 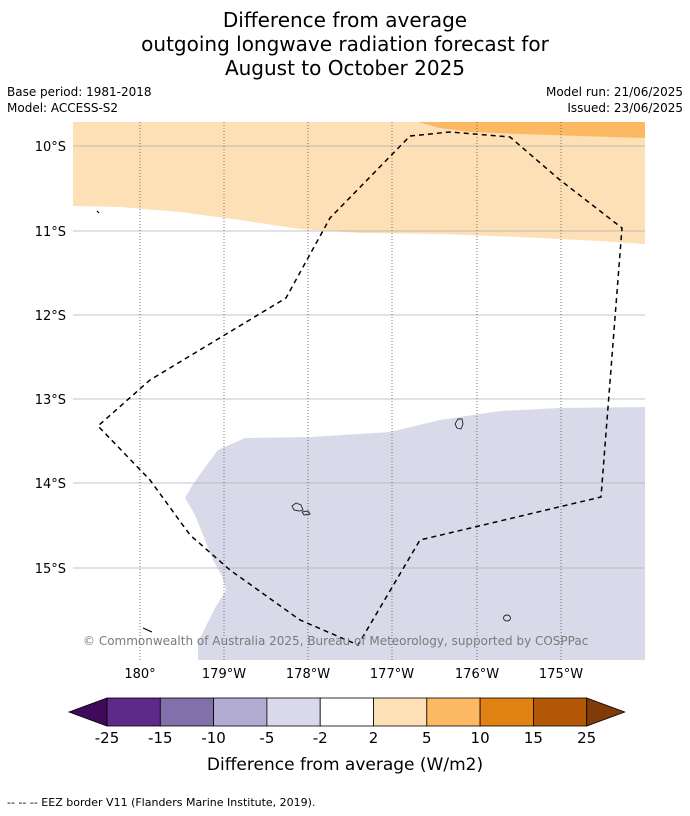 I want to click on colorbar: -25 -15 -10 -5 -2 2 5 10 15 25, so click(x=346, y=722).